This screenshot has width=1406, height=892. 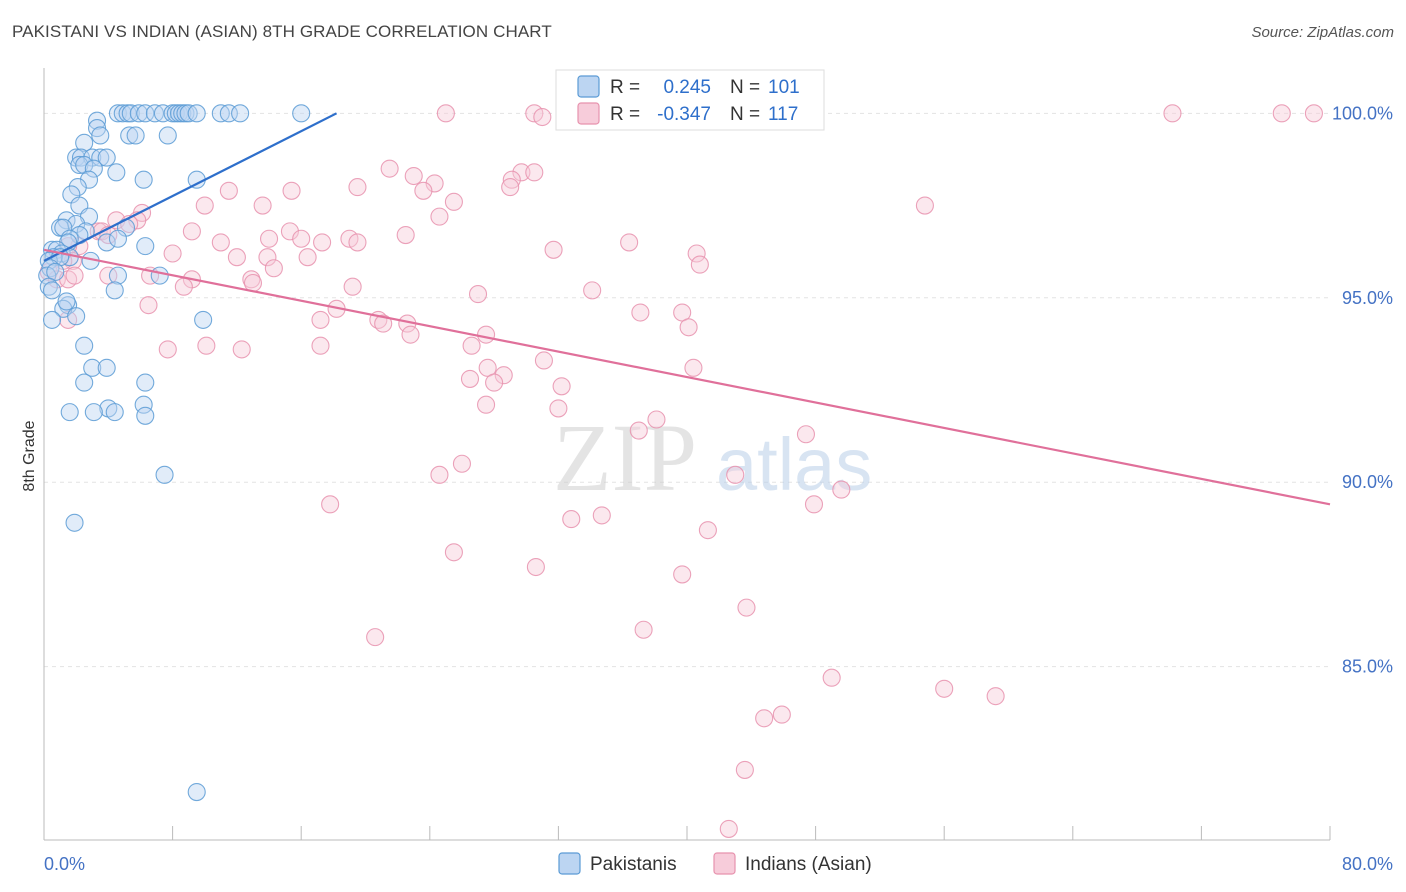 I want to click on legend-r-value: -0.347, so click(x=684, y=114).